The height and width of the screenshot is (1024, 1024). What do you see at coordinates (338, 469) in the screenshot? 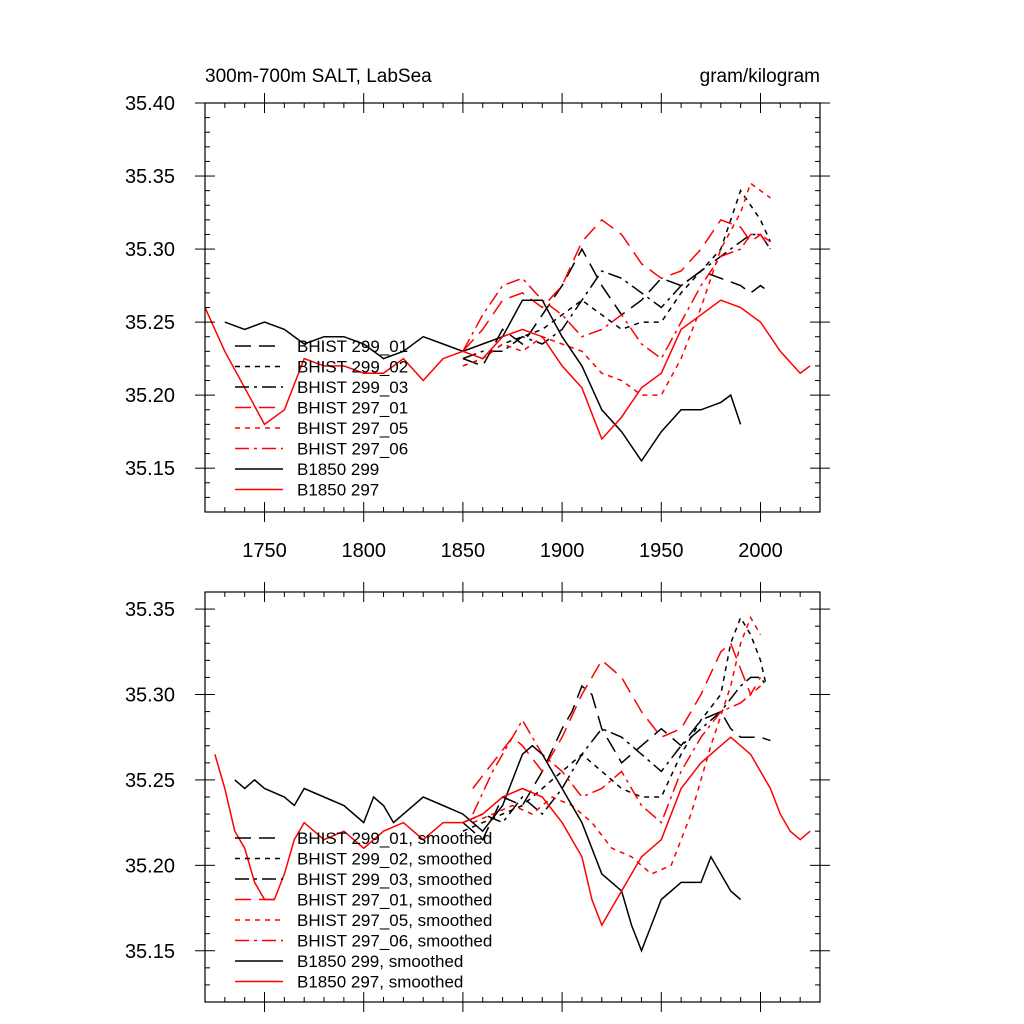
I see `legend-label: B1850 299` at bounding box center [338, 469].